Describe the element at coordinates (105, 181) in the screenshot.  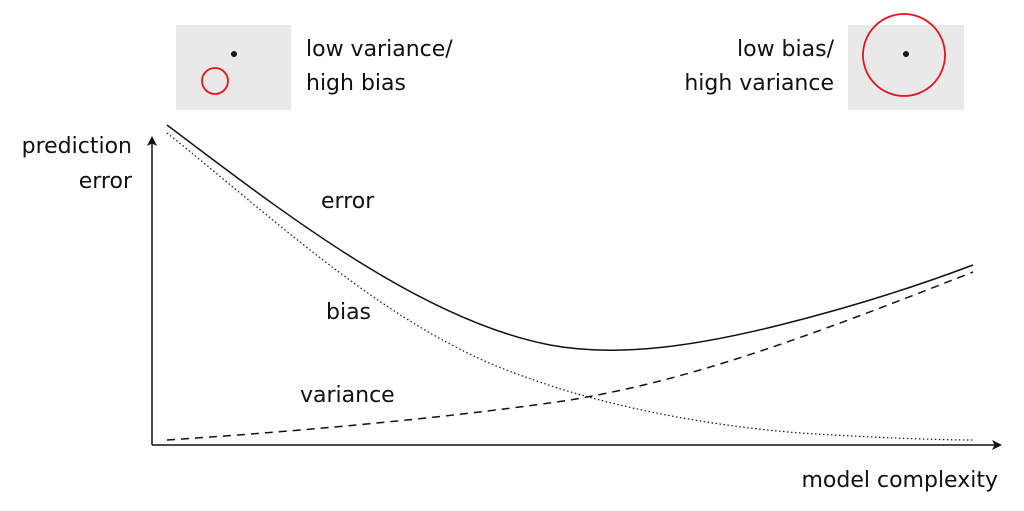
I see `y-axis-label-line2: error` at that location.